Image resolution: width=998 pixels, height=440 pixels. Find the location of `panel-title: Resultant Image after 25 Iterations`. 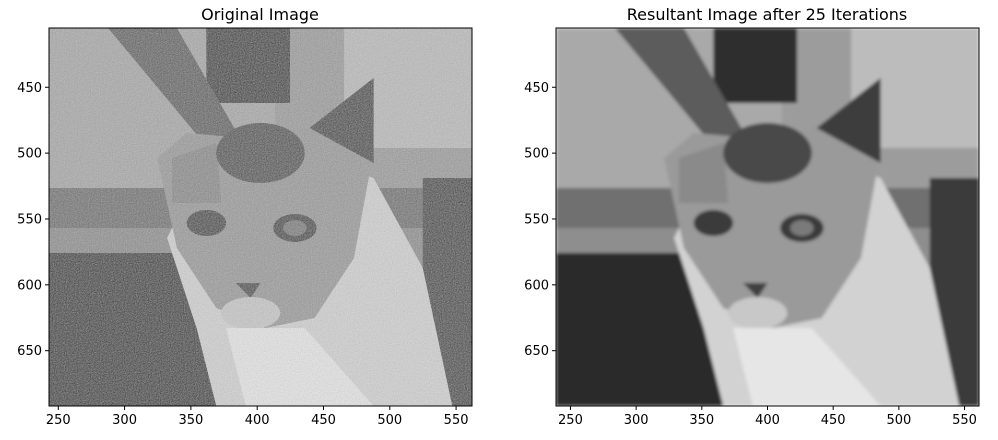

panel-title: Resultant Image after 25 Iterations is located at coordinates (767, 14).